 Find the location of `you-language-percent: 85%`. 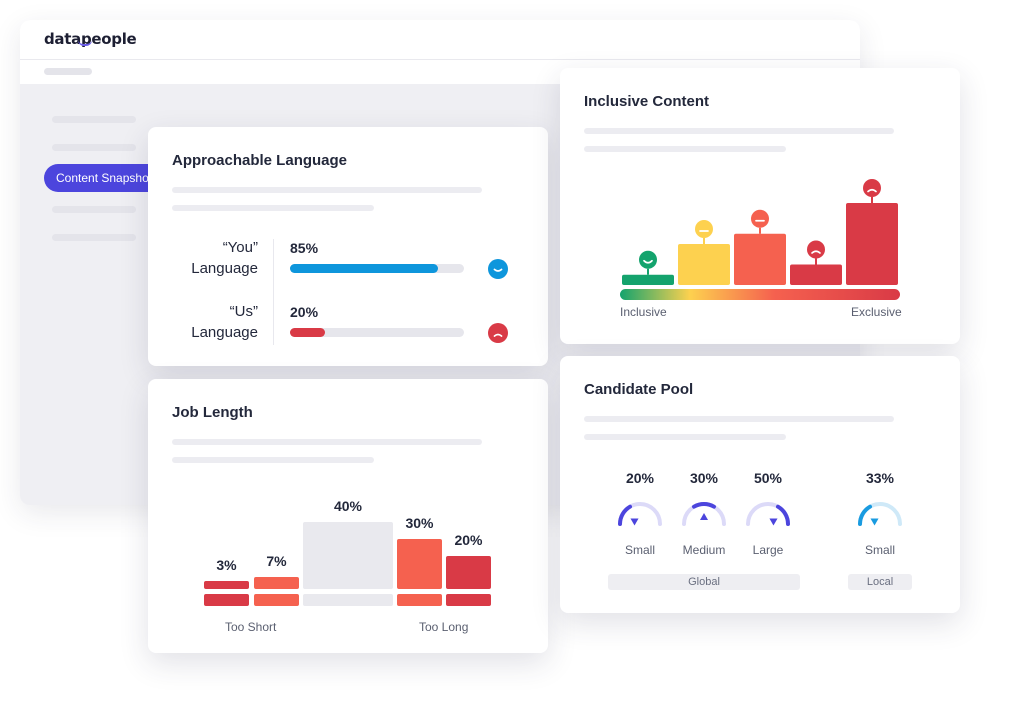

you-language-percent: 85% is located at coordinates (304, 248).